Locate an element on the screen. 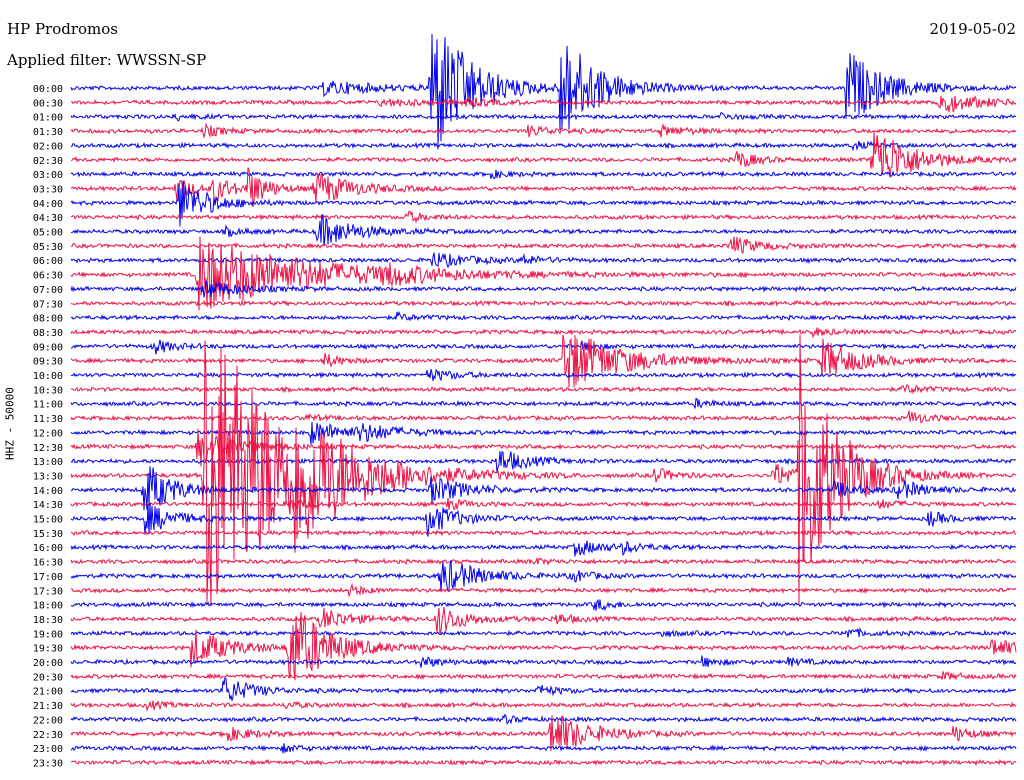  row-time-label: 22:00 is located at coordinates (48, 720).